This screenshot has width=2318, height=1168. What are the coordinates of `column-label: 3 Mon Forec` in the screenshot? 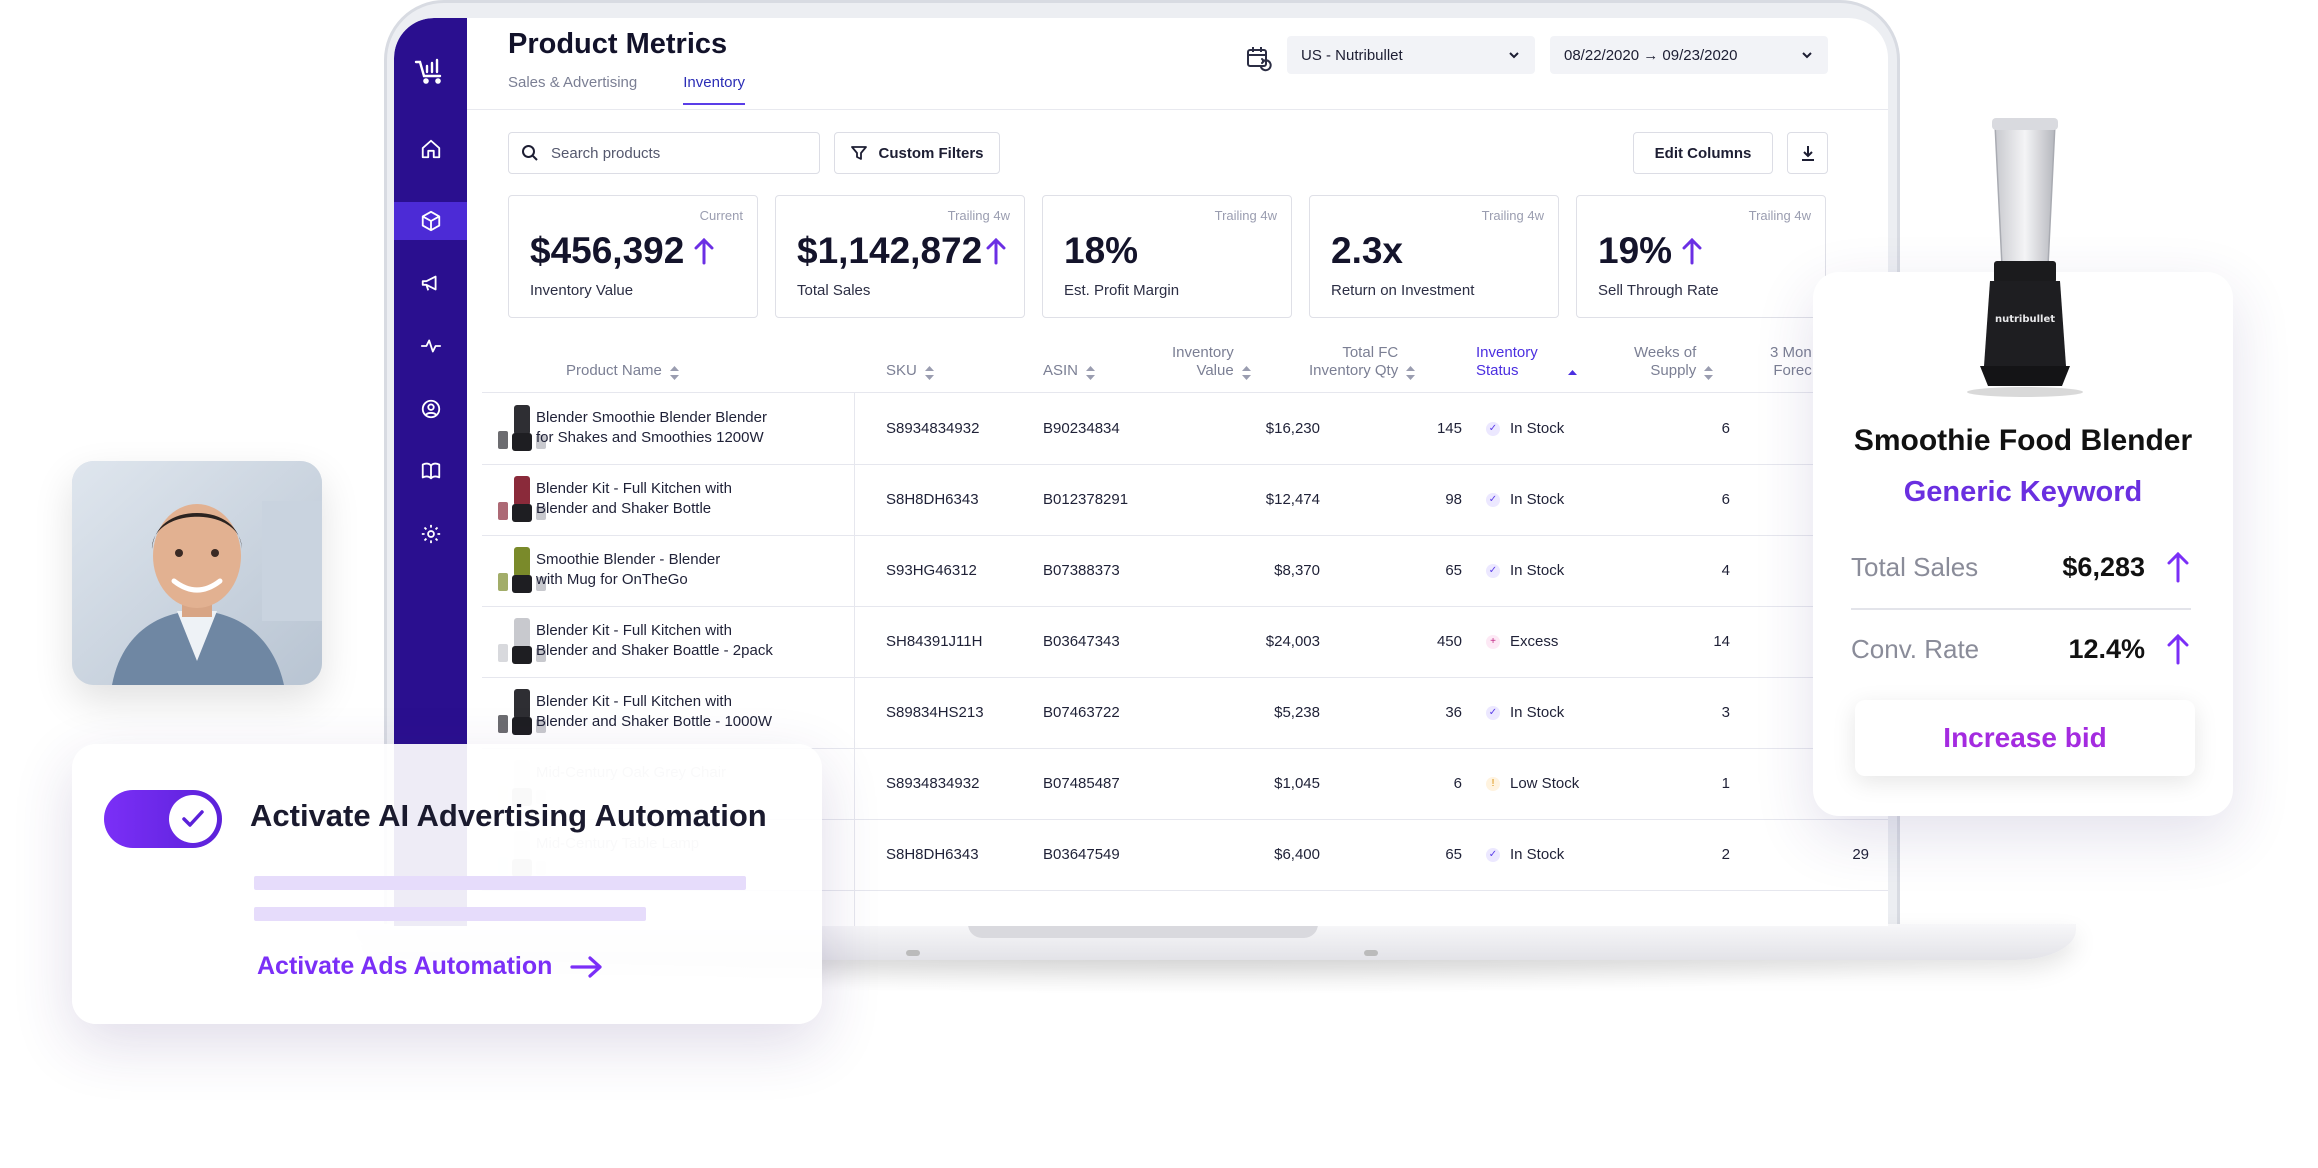 It's located at (1791, 362).